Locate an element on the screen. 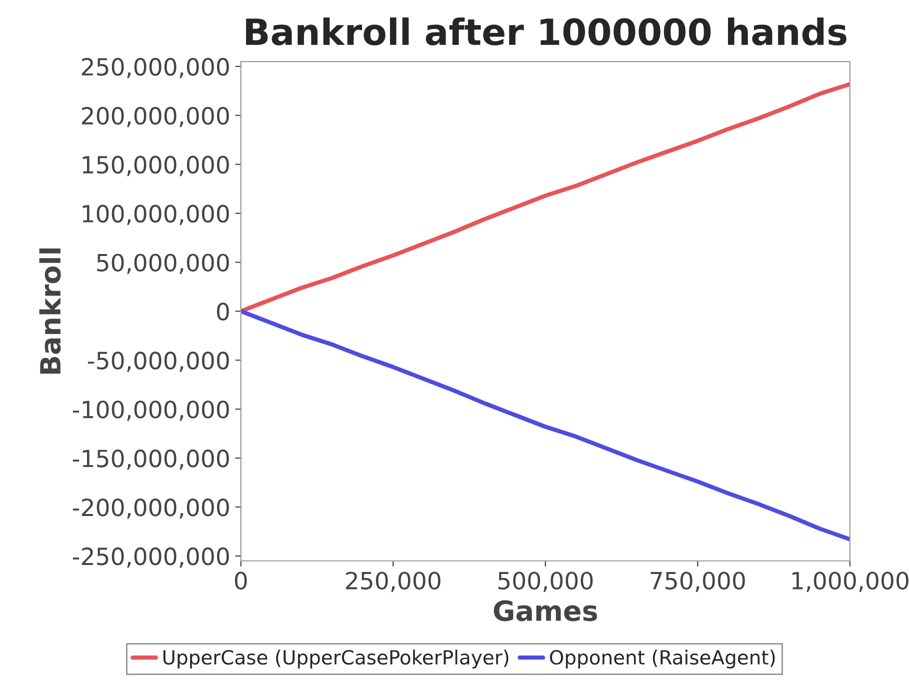  y-tick-label: -150,000,000 is located at coordinates (150, 460).